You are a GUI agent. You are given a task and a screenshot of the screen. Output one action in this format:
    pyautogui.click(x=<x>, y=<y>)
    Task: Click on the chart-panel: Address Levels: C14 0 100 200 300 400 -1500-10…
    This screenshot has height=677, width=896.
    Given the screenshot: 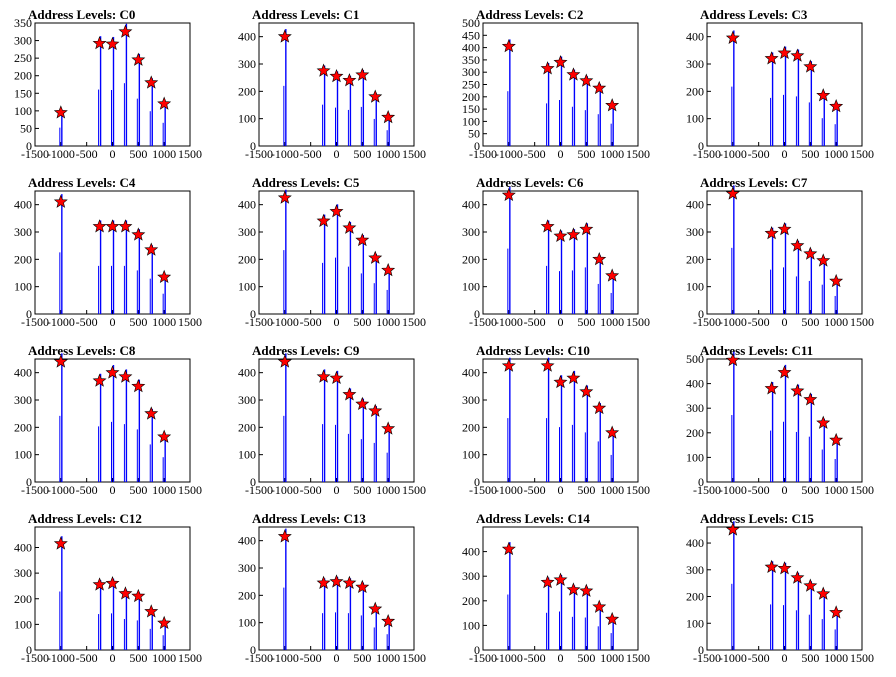 What is the action you would take?
    pyautogui.click(x=556, y=588)
    